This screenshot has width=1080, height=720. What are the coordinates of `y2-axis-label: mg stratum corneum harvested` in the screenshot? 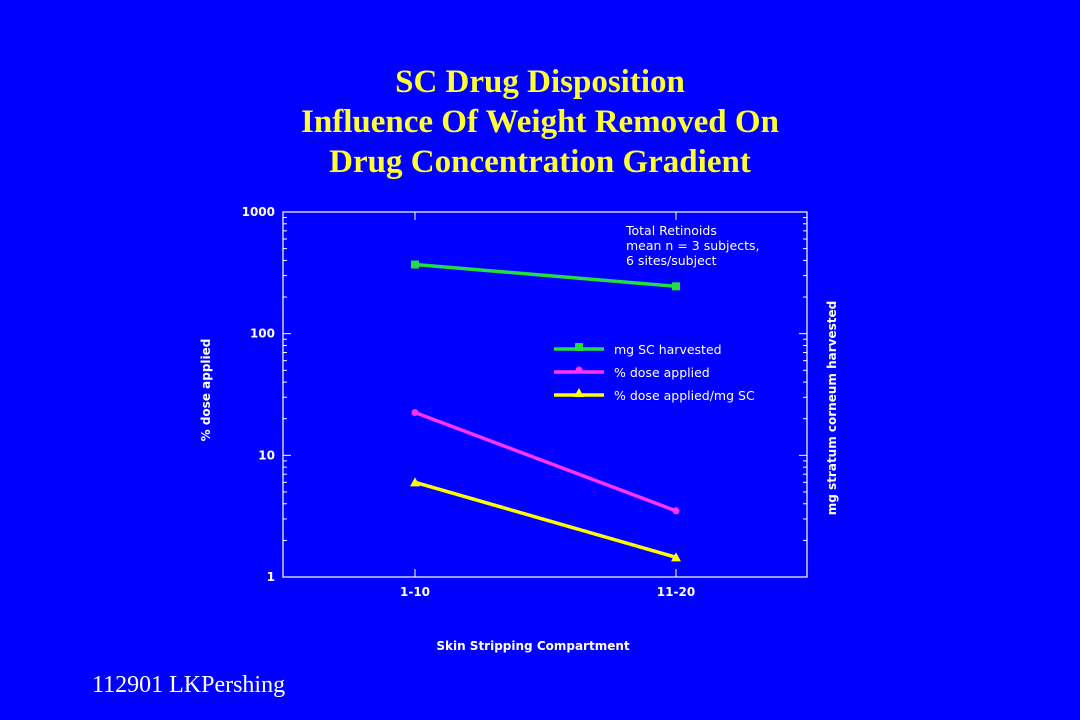 It's located at (832, 408).